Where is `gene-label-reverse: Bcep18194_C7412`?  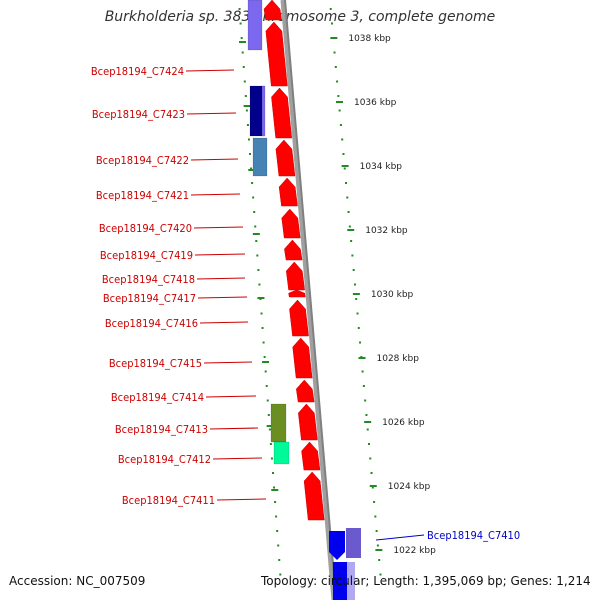
gene-label-reverse: Bcep18194_C7412 is located at coordinates (164, 459).